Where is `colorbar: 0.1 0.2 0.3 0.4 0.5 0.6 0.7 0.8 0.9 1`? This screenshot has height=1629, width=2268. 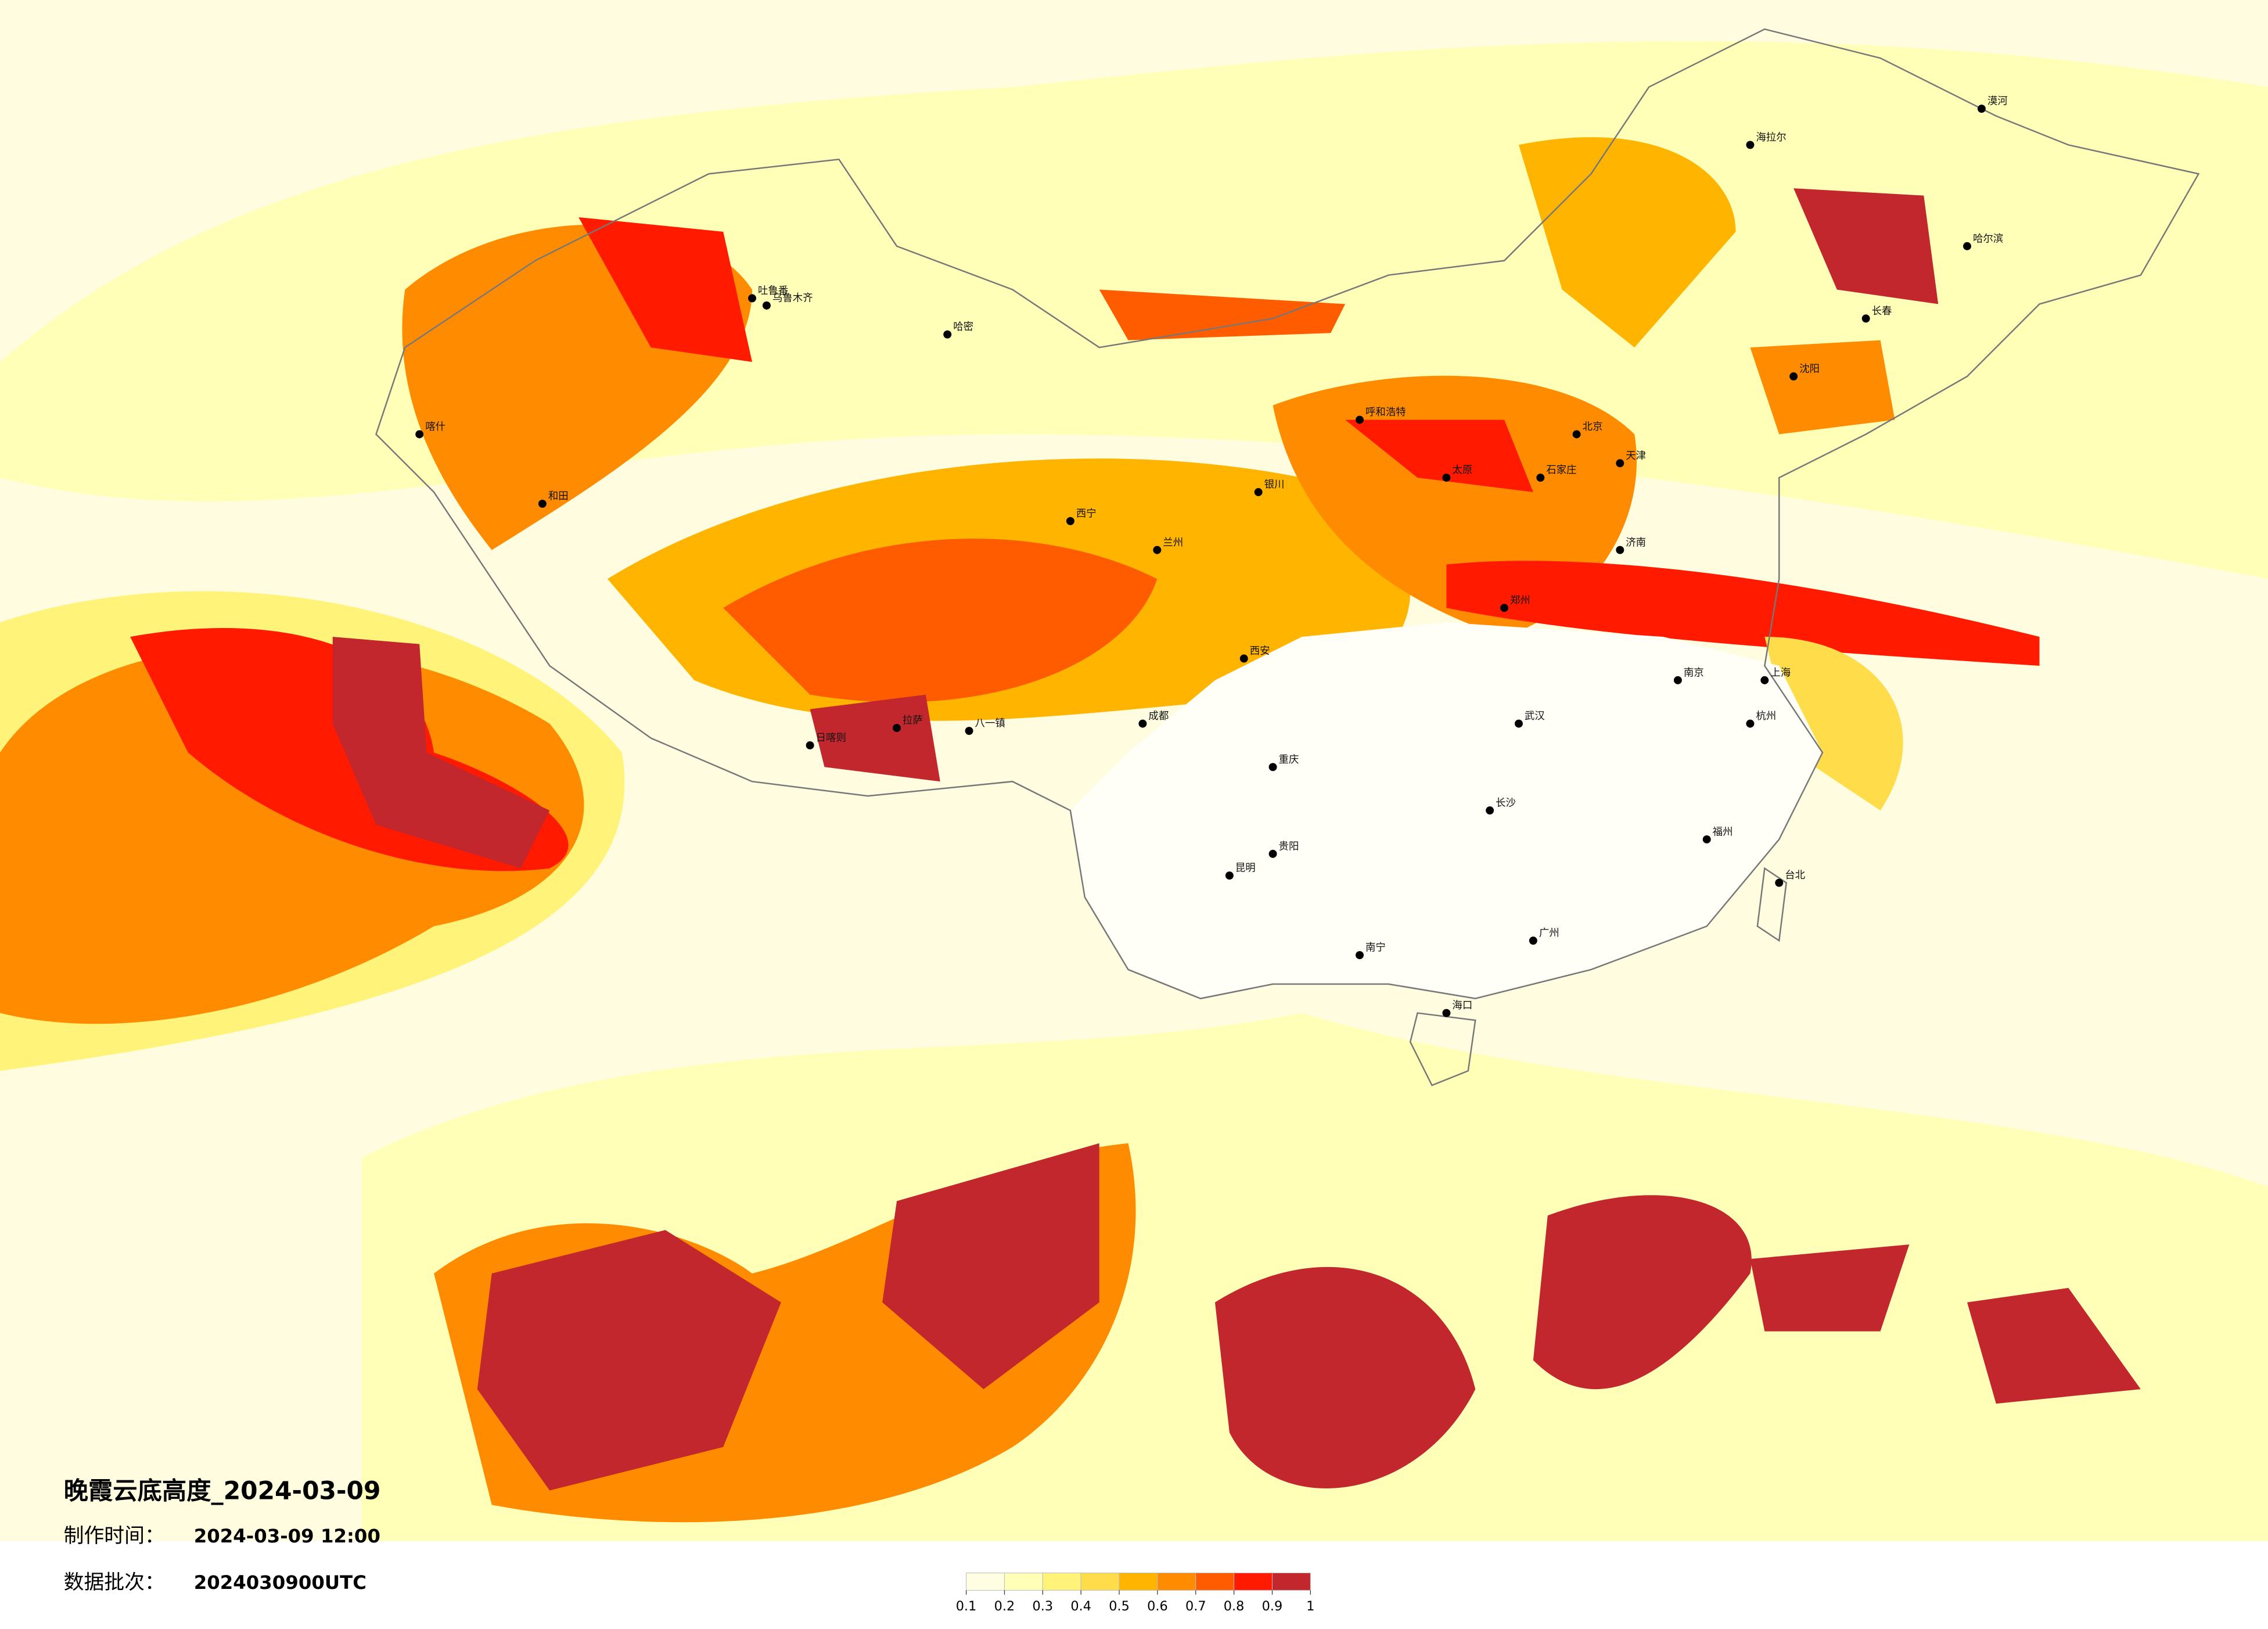
colorbar: 0.1 0.2 0.3 0.4 0.5 0.6 0.7 0.8 0.9 1 is located at coordinates (1135, 1593).